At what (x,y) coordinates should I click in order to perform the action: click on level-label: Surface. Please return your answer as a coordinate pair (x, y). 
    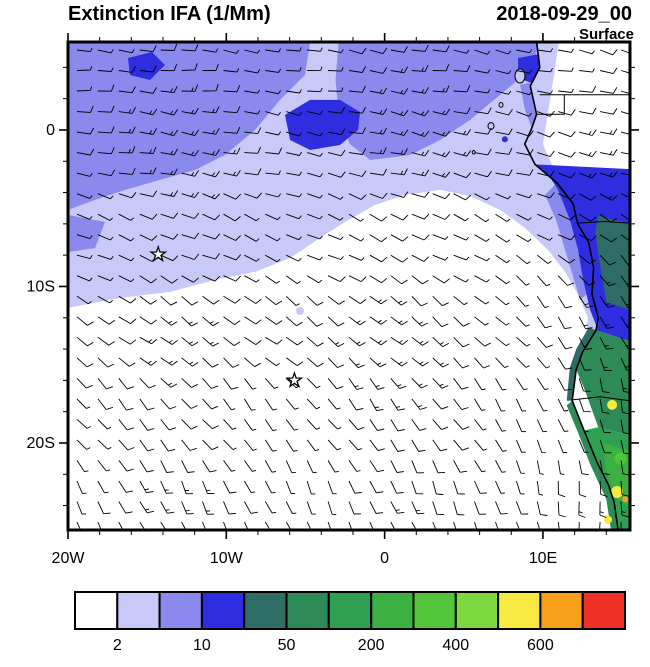
    Looking at the image, I should click on (606, 34).